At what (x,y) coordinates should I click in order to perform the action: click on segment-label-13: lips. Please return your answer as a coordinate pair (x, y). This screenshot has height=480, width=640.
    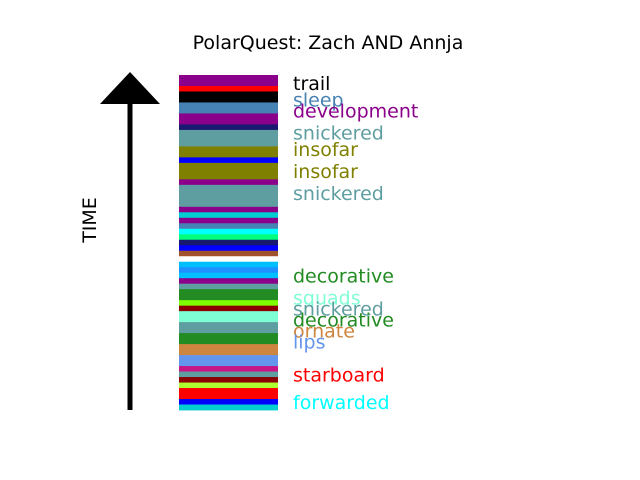
    Looking at the image, I should click on (309, 342).